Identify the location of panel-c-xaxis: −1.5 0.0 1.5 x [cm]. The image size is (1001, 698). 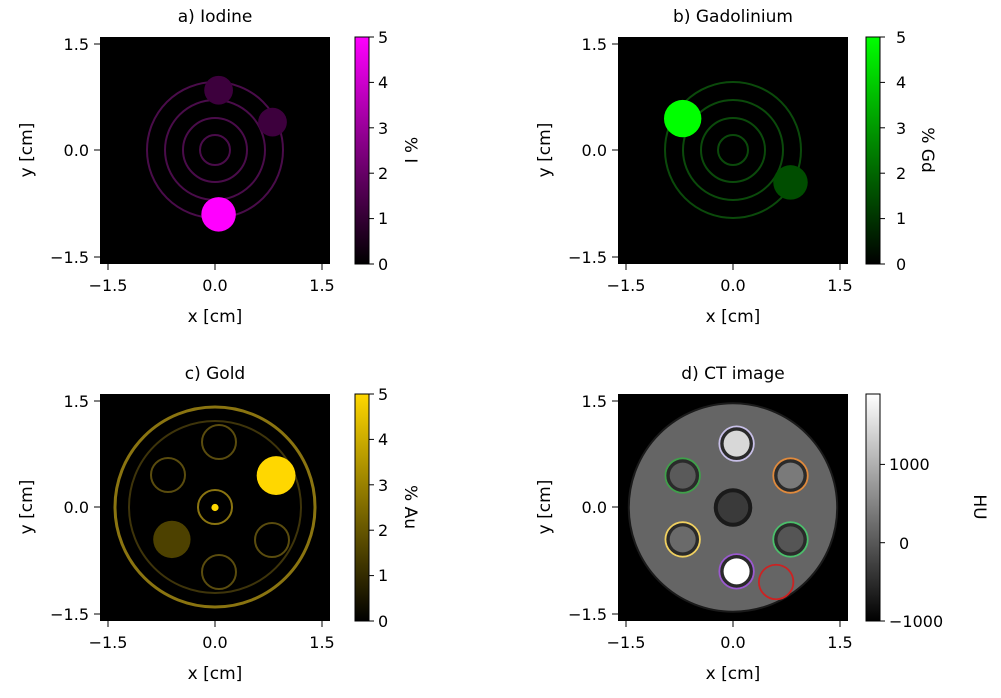
(212, 652).